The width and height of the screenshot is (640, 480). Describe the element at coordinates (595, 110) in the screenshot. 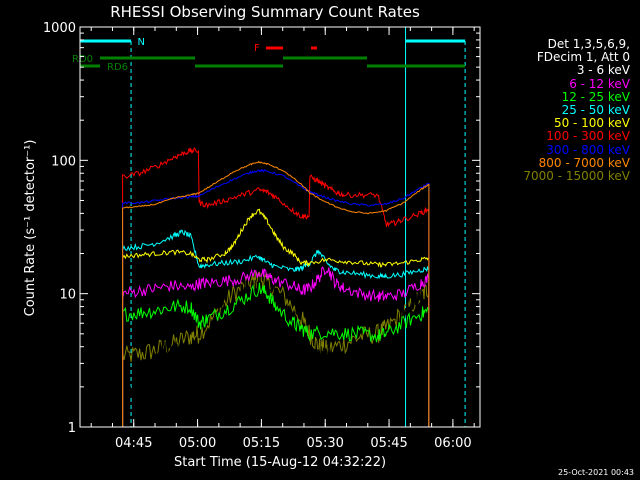

I see `legend-entry: 25 - 50 keV` at that location.